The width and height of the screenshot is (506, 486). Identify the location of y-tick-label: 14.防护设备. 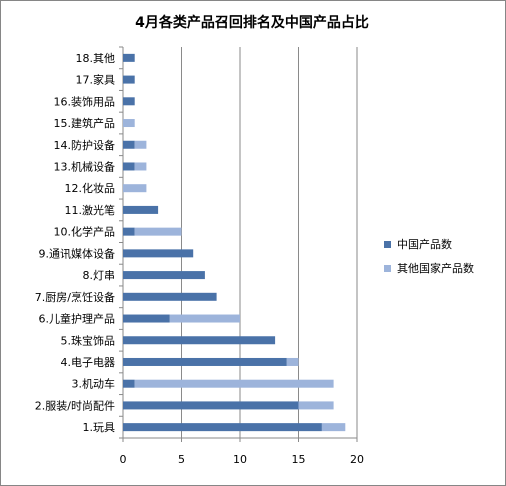
(85, 145).